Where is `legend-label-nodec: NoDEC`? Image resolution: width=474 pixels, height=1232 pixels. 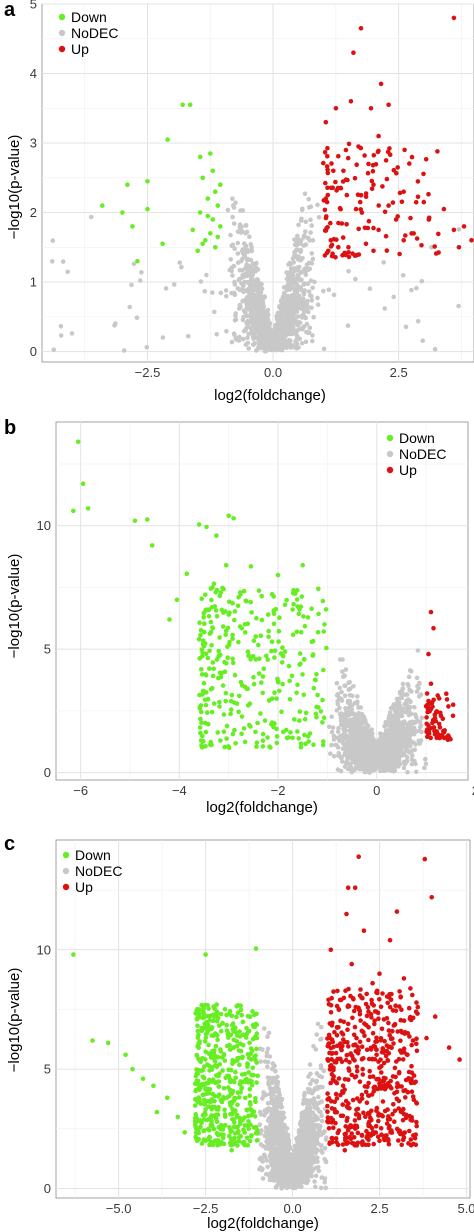
legend-label-nodec: NoDEC is located at coordinates (422, 454).